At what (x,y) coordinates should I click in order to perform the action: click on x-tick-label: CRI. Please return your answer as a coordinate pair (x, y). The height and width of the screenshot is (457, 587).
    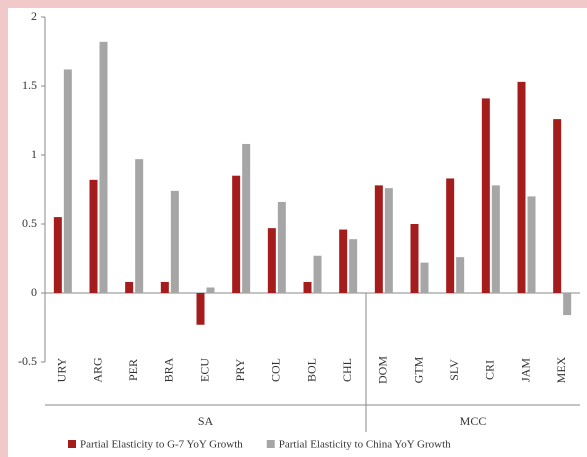
    Looking at the image, I should click on (490, 370).